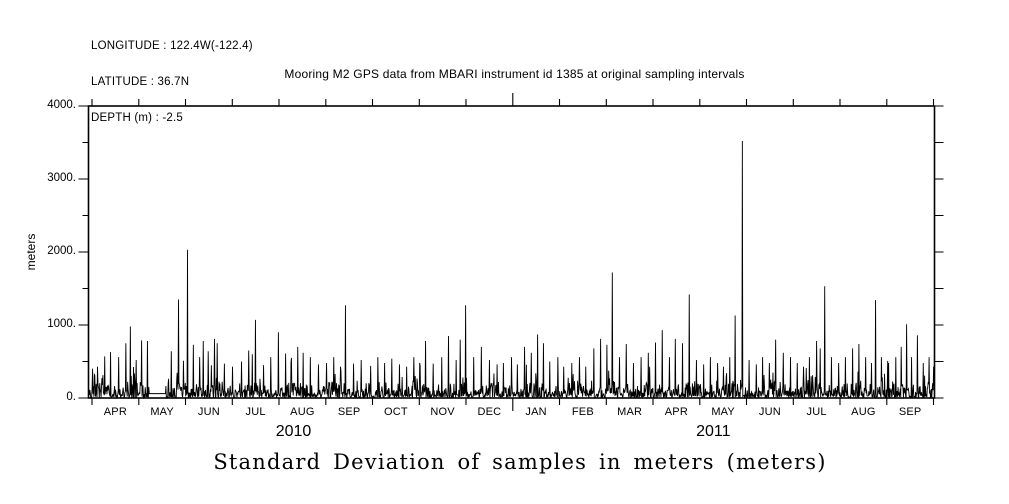 The image size is (1009, 504). What do you see at coordinates (630, 412) in the screenshot?
I see `x-tick-label: MAR` at bounding box center [630, 412].